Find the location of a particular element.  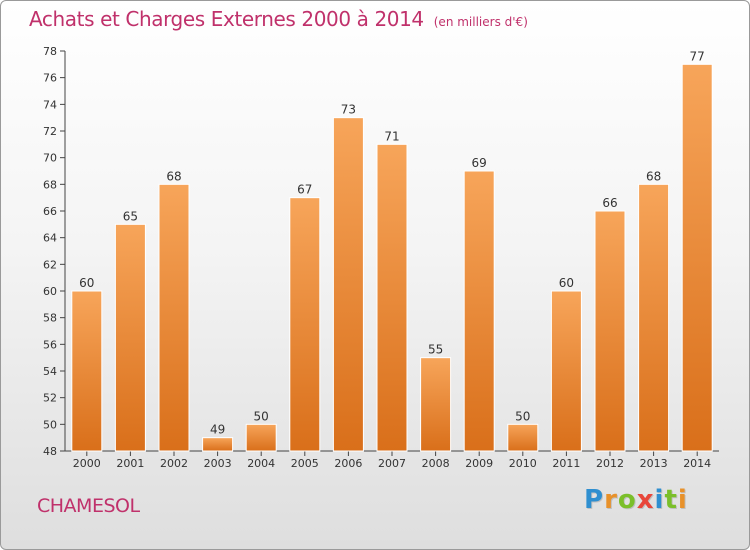

chart-subtitle: (en milliers d'€) is located at coordinates (480, 22).